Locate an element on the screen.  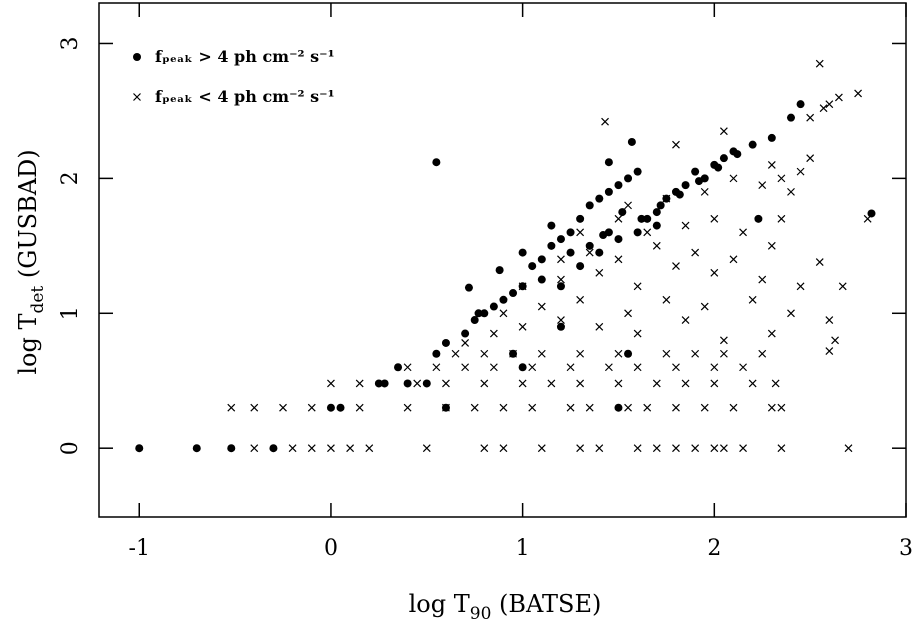
x-label-after: (BATSE) is located at coordinates (546, 604).